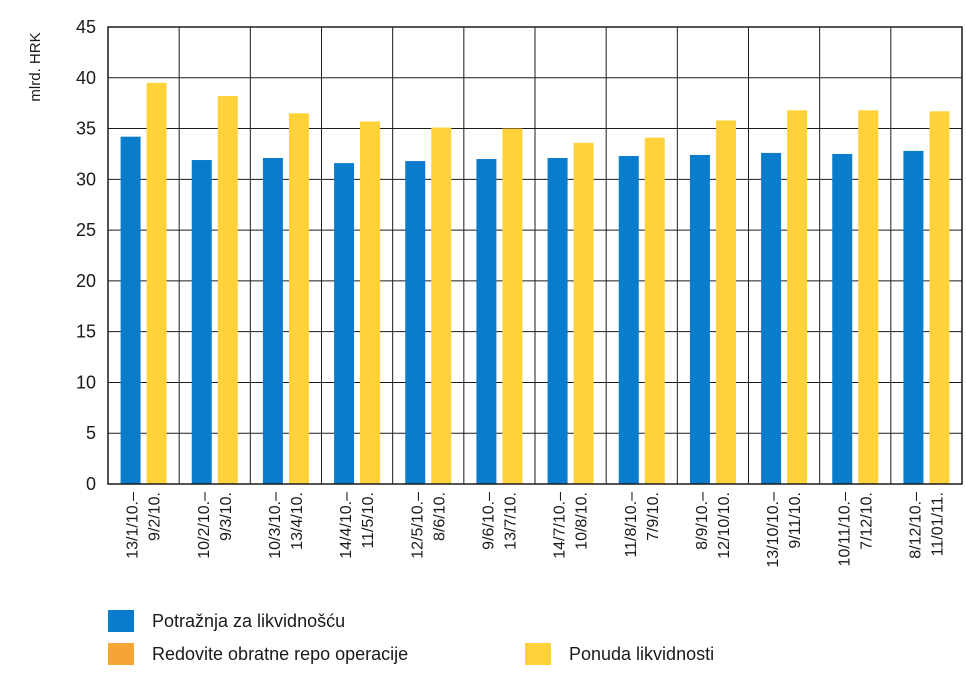  Describe the element at coordinates (86, 281) in the screenshot. I see `y-tick-label: 20` at that location.